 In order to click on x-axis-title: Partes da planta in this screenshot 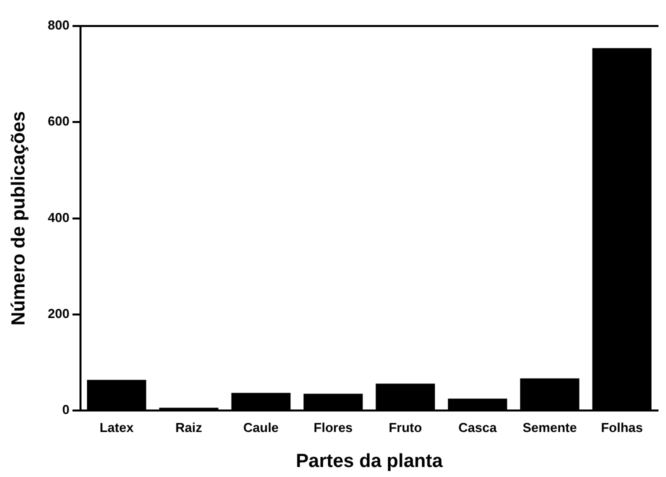, I will do `click(370, 461)`.